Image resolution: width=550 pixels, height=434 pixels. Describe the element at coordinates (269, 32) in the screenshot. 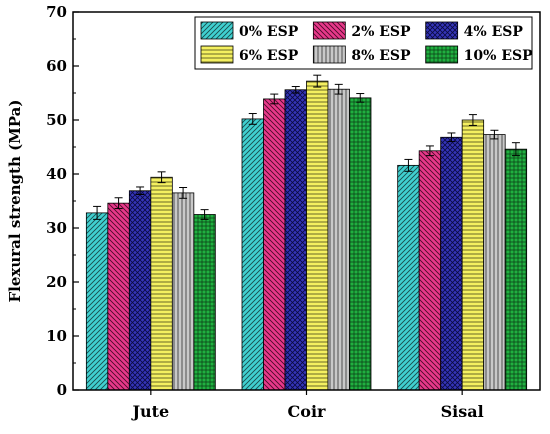

I see `legend-label: 0% ESP` at that location.